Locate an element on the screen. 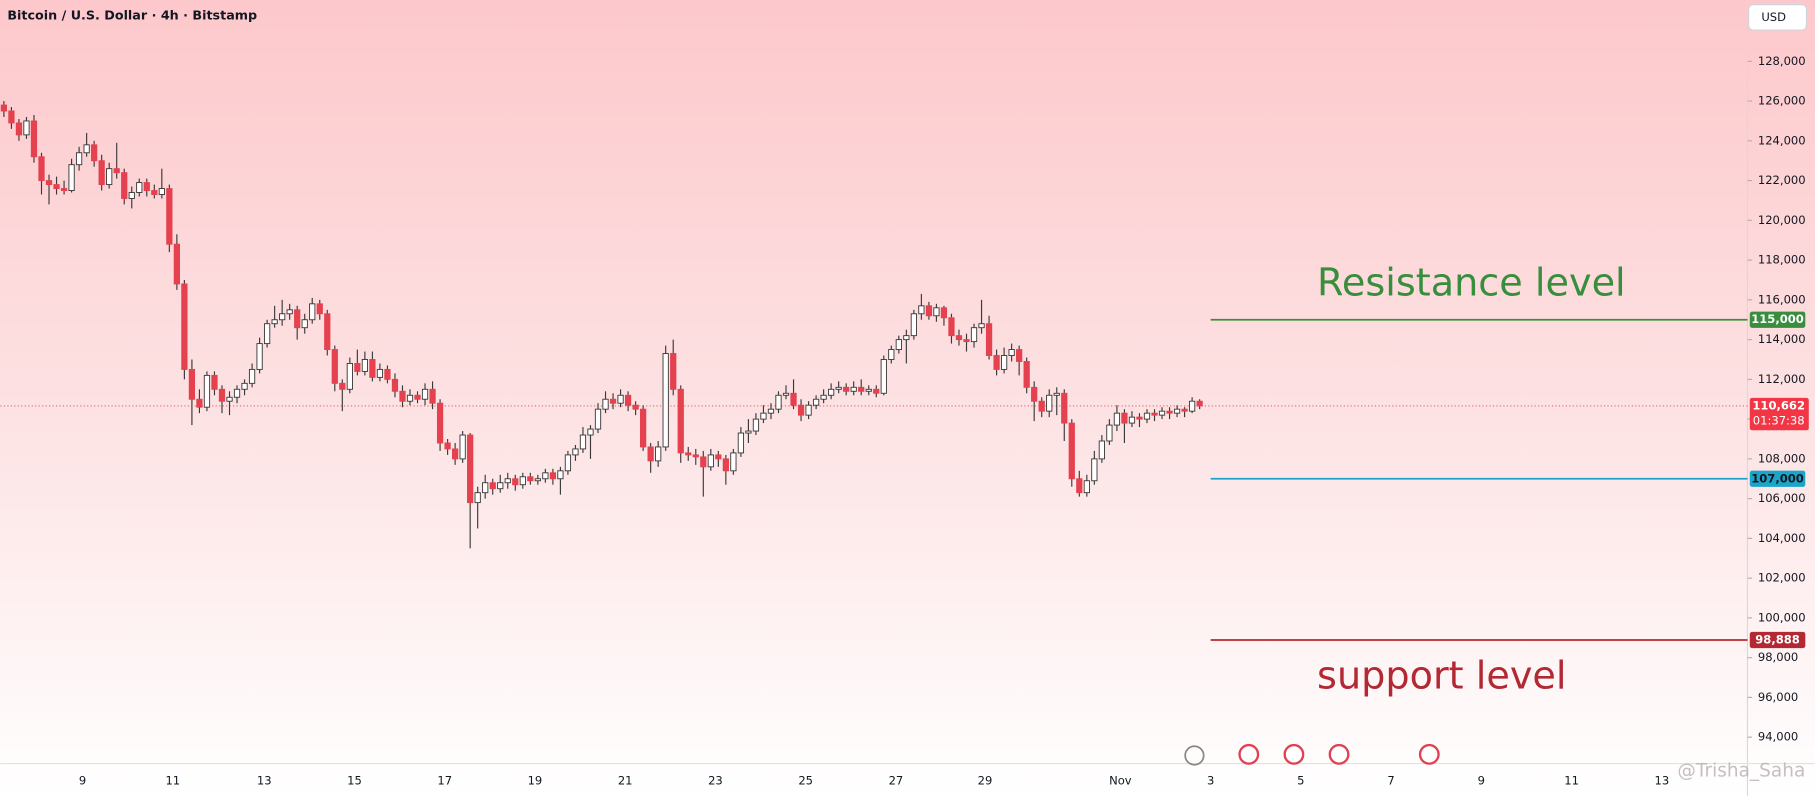 The image size is (1815, 796). y-tick-label: 104,000 is located at coordinates (1782, 538).